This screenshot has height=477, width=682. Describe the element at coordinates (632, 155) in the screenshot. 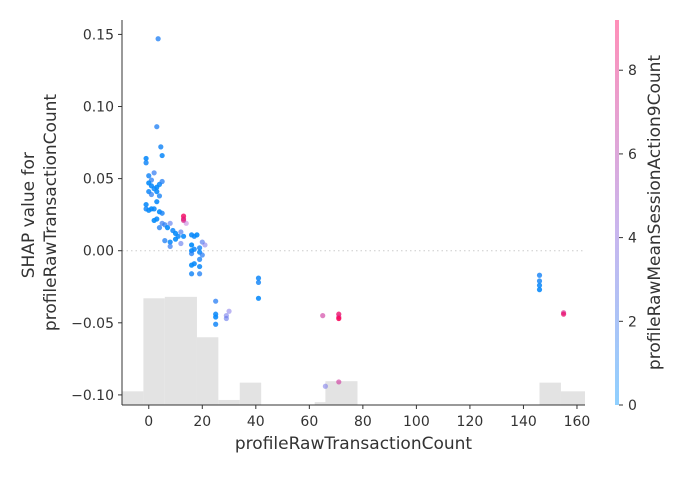

I see `colorbar-tick-label: 6` at that location.